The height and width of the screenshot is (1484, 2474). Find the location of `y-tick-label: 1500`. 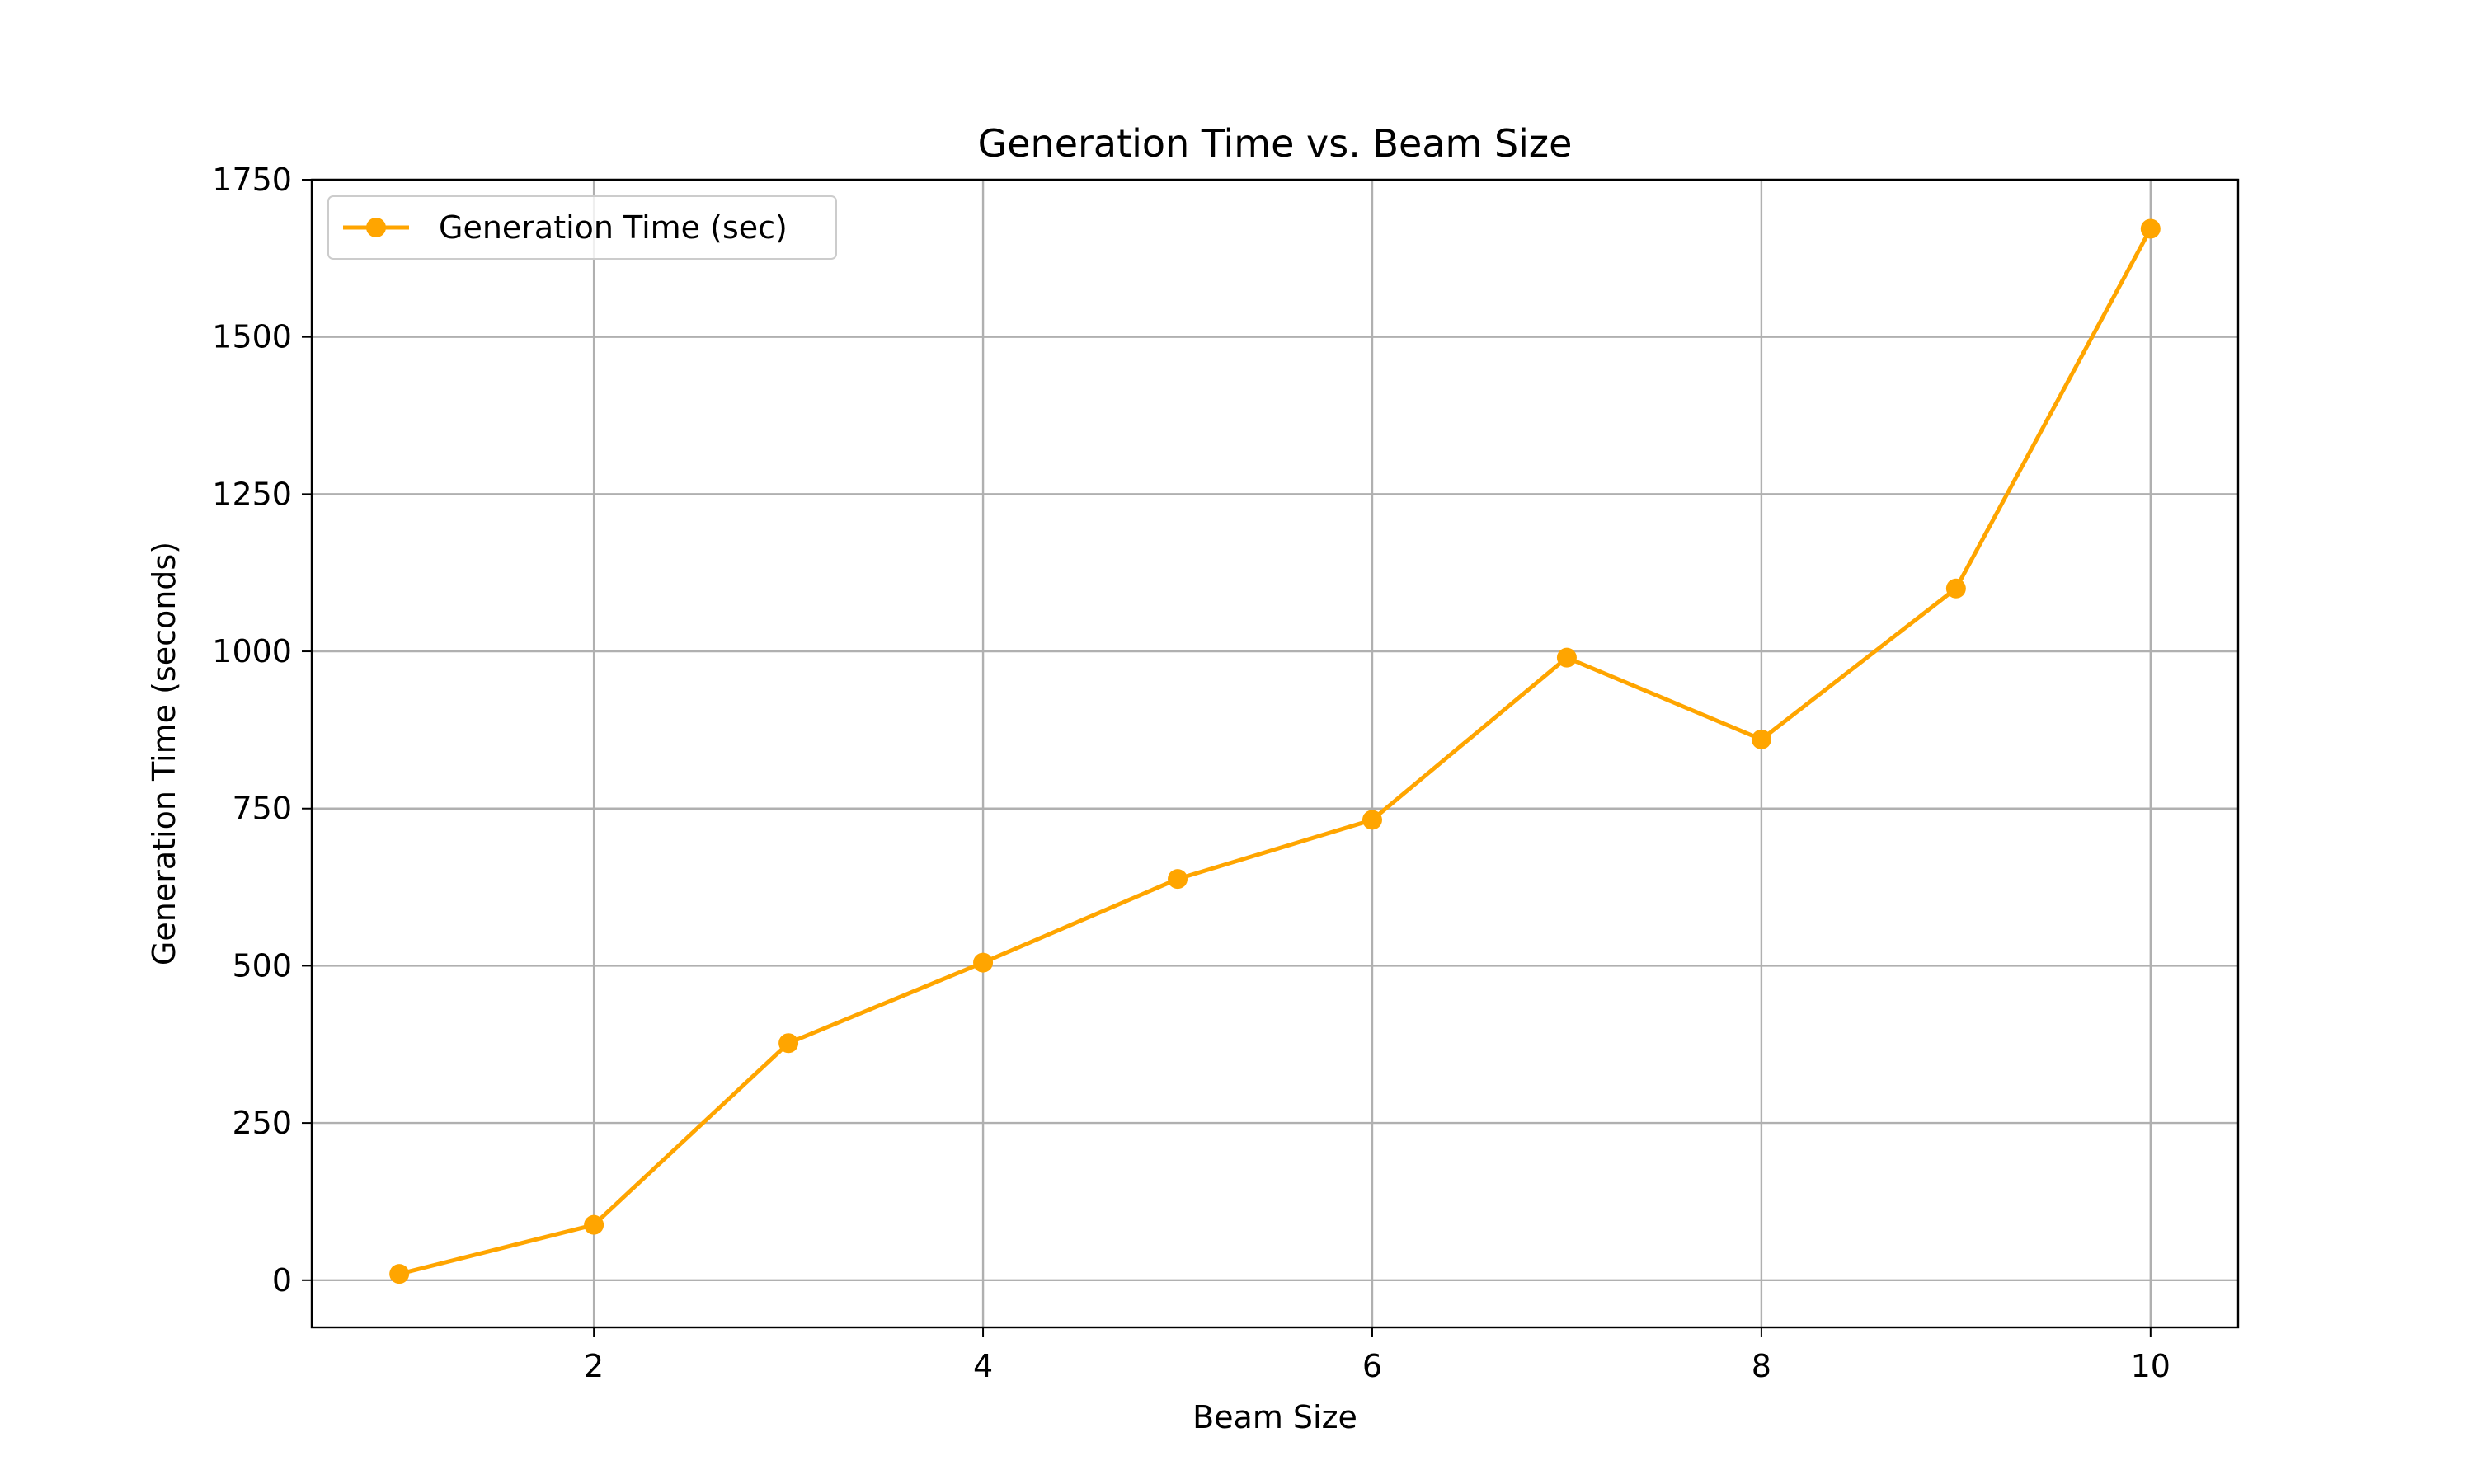

y-tick-label: 1500 is located at coordinates (252, 337).